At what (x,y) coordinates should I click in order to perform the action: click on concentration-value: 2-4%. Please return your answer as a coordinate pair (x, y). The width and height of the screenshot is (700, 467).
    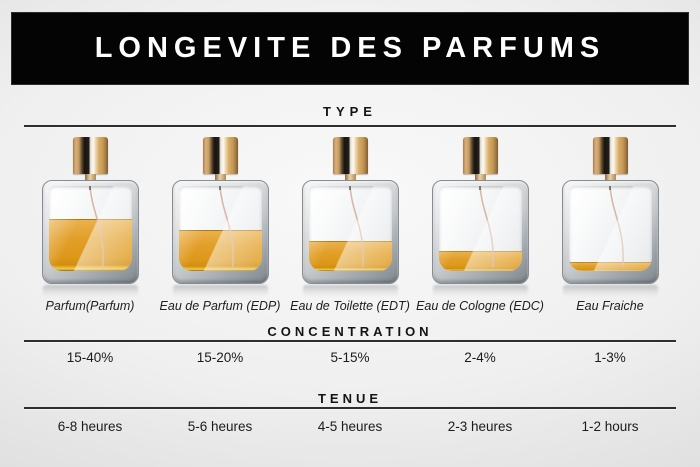
    Looking at the image, I should click on (480, 357).